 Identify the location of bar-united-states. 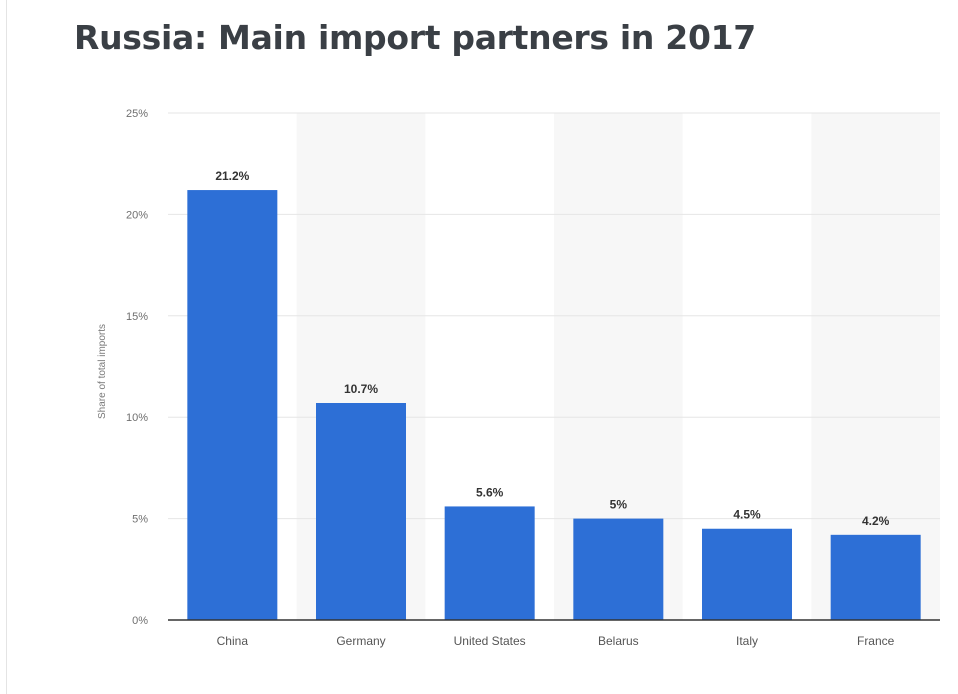
(489, 563).